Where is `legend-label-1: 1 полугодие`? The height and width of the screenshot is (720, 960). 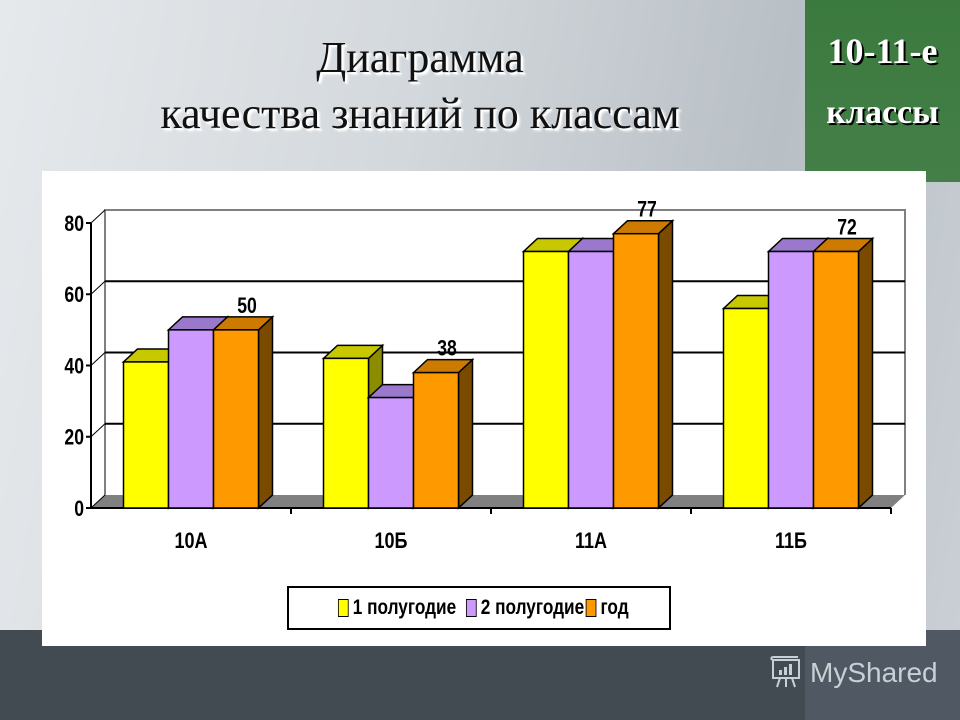 legend-label-1: 1 полугодие is located at coordinates (404, 607).